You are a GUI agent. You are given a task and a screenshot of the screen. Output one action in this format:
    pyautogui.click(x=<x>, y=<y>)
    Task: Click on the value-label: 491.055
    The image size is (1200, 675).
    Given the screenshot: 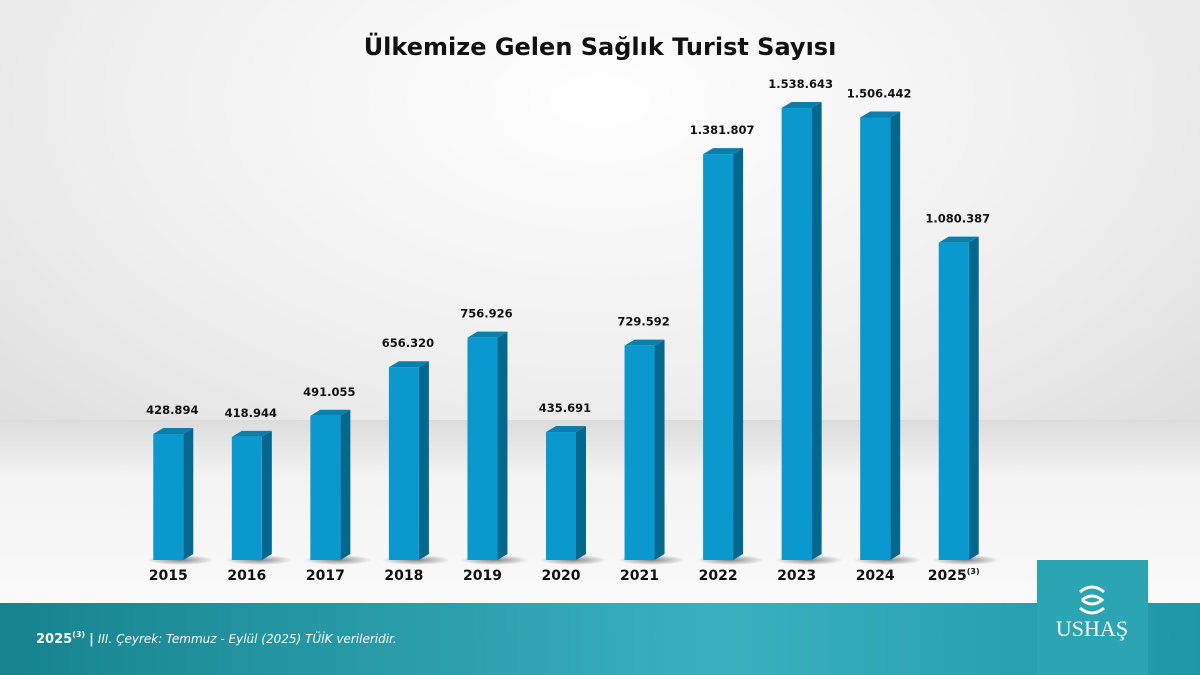 What is the action you would take?
    pyautogui.click(x=329, y=392)
    